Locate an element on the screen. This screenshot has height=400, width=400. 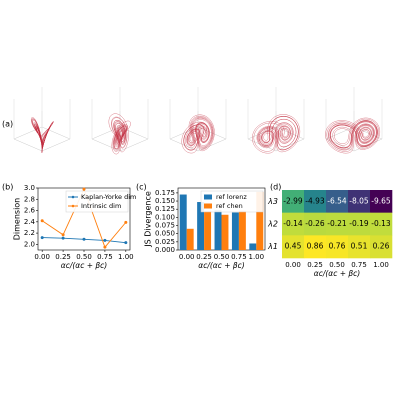
legend-label: Intrinsic dim is located at coordinates (101, 206).